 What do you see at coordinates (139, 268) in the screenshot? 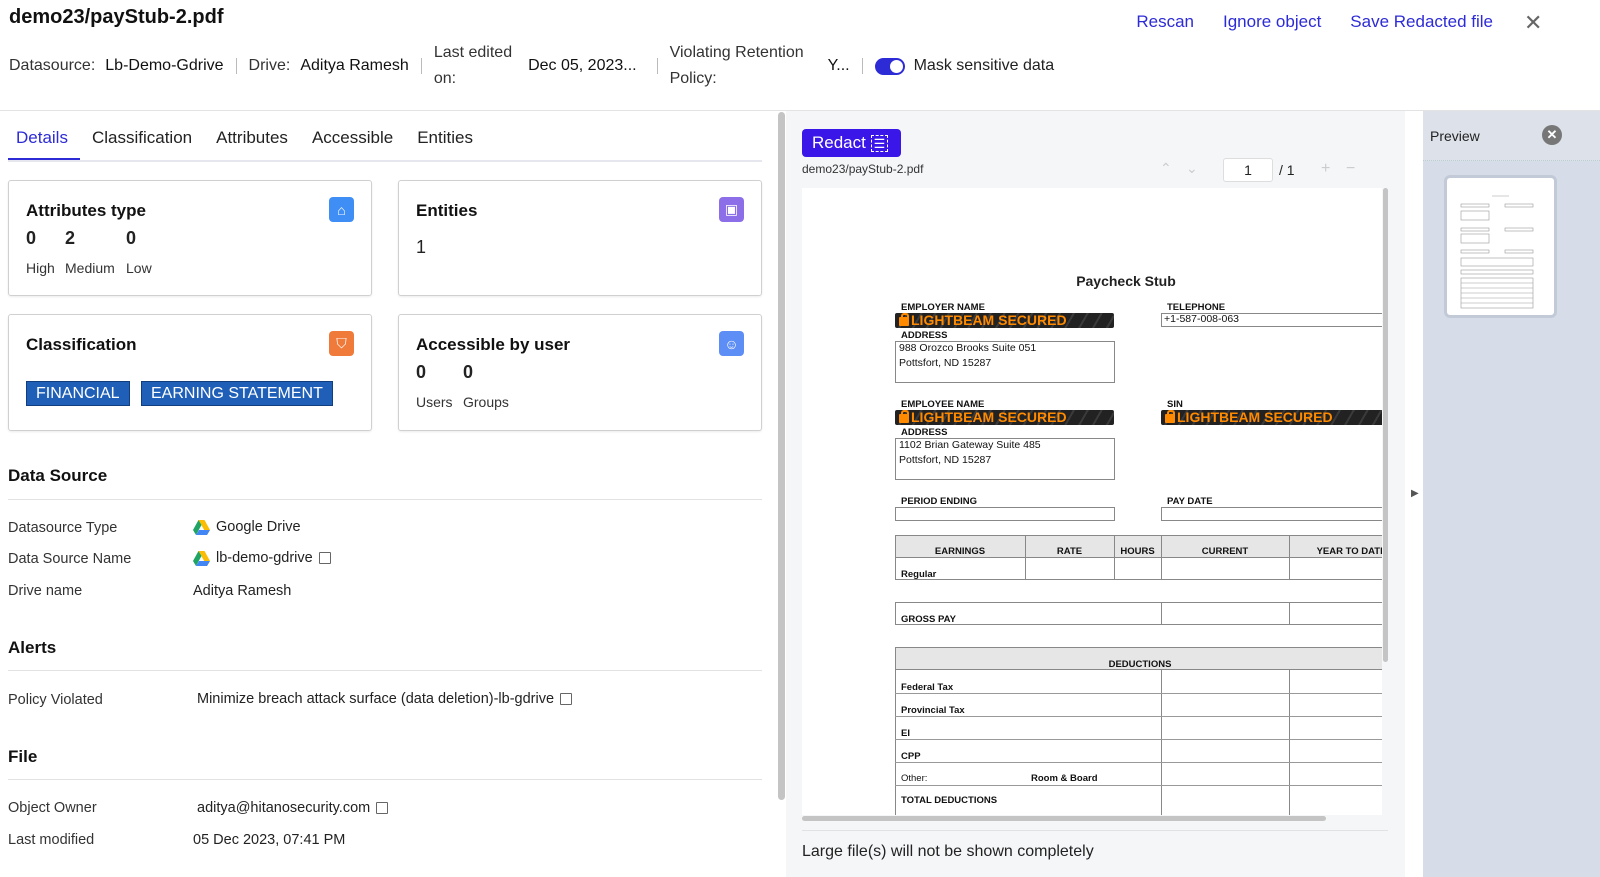
I see `low-label: Low` at bounding box center [139, 268].